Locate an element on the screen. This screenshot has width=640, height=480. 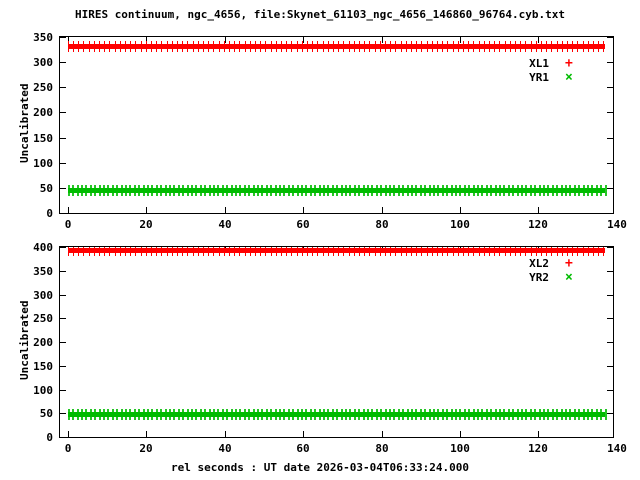
series-band-xl2 is located at coordinates (336, 252).